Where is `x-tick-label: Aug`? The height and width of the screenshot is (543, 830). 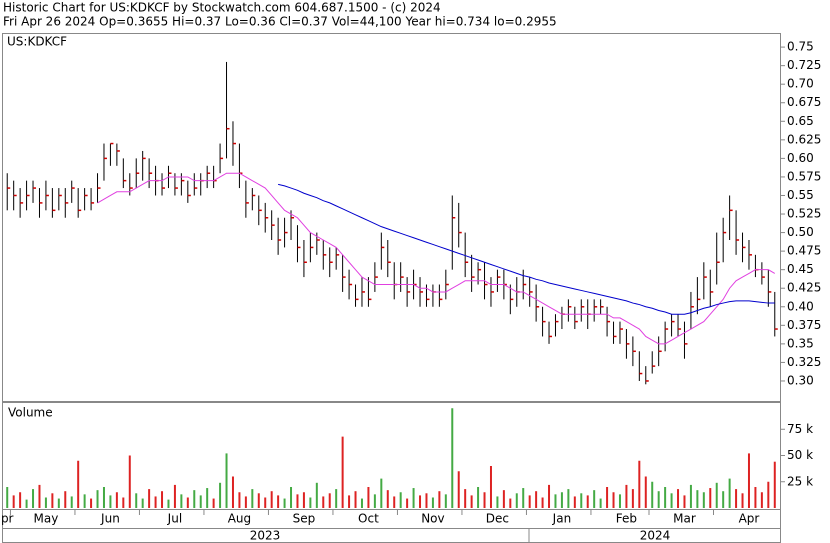
x-tick-label: Aug is located at coordinates (239, 519).